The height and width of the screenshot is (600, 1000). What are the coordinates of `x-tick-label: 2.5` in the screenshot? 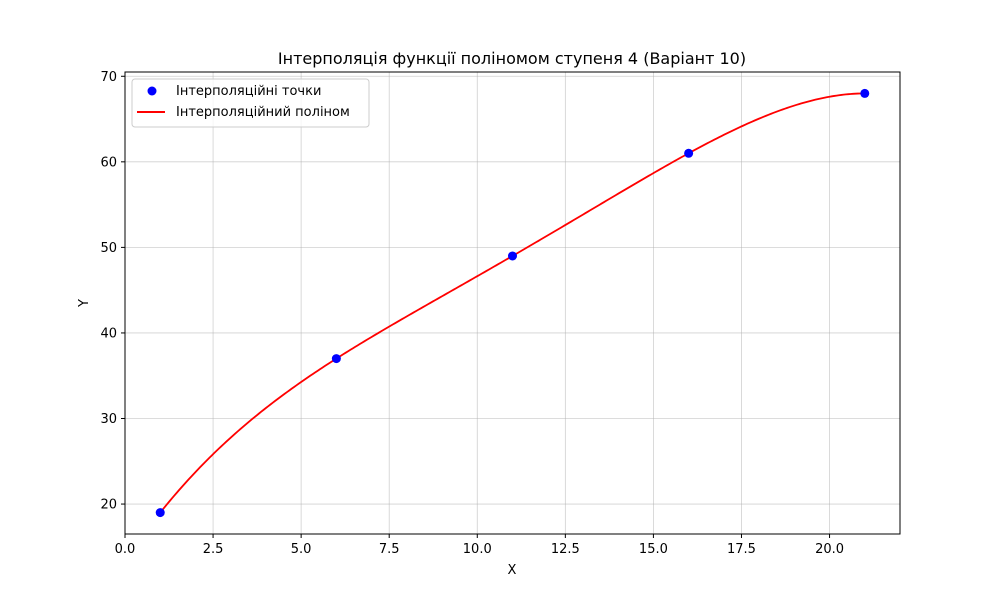 It's located at (213, 549).